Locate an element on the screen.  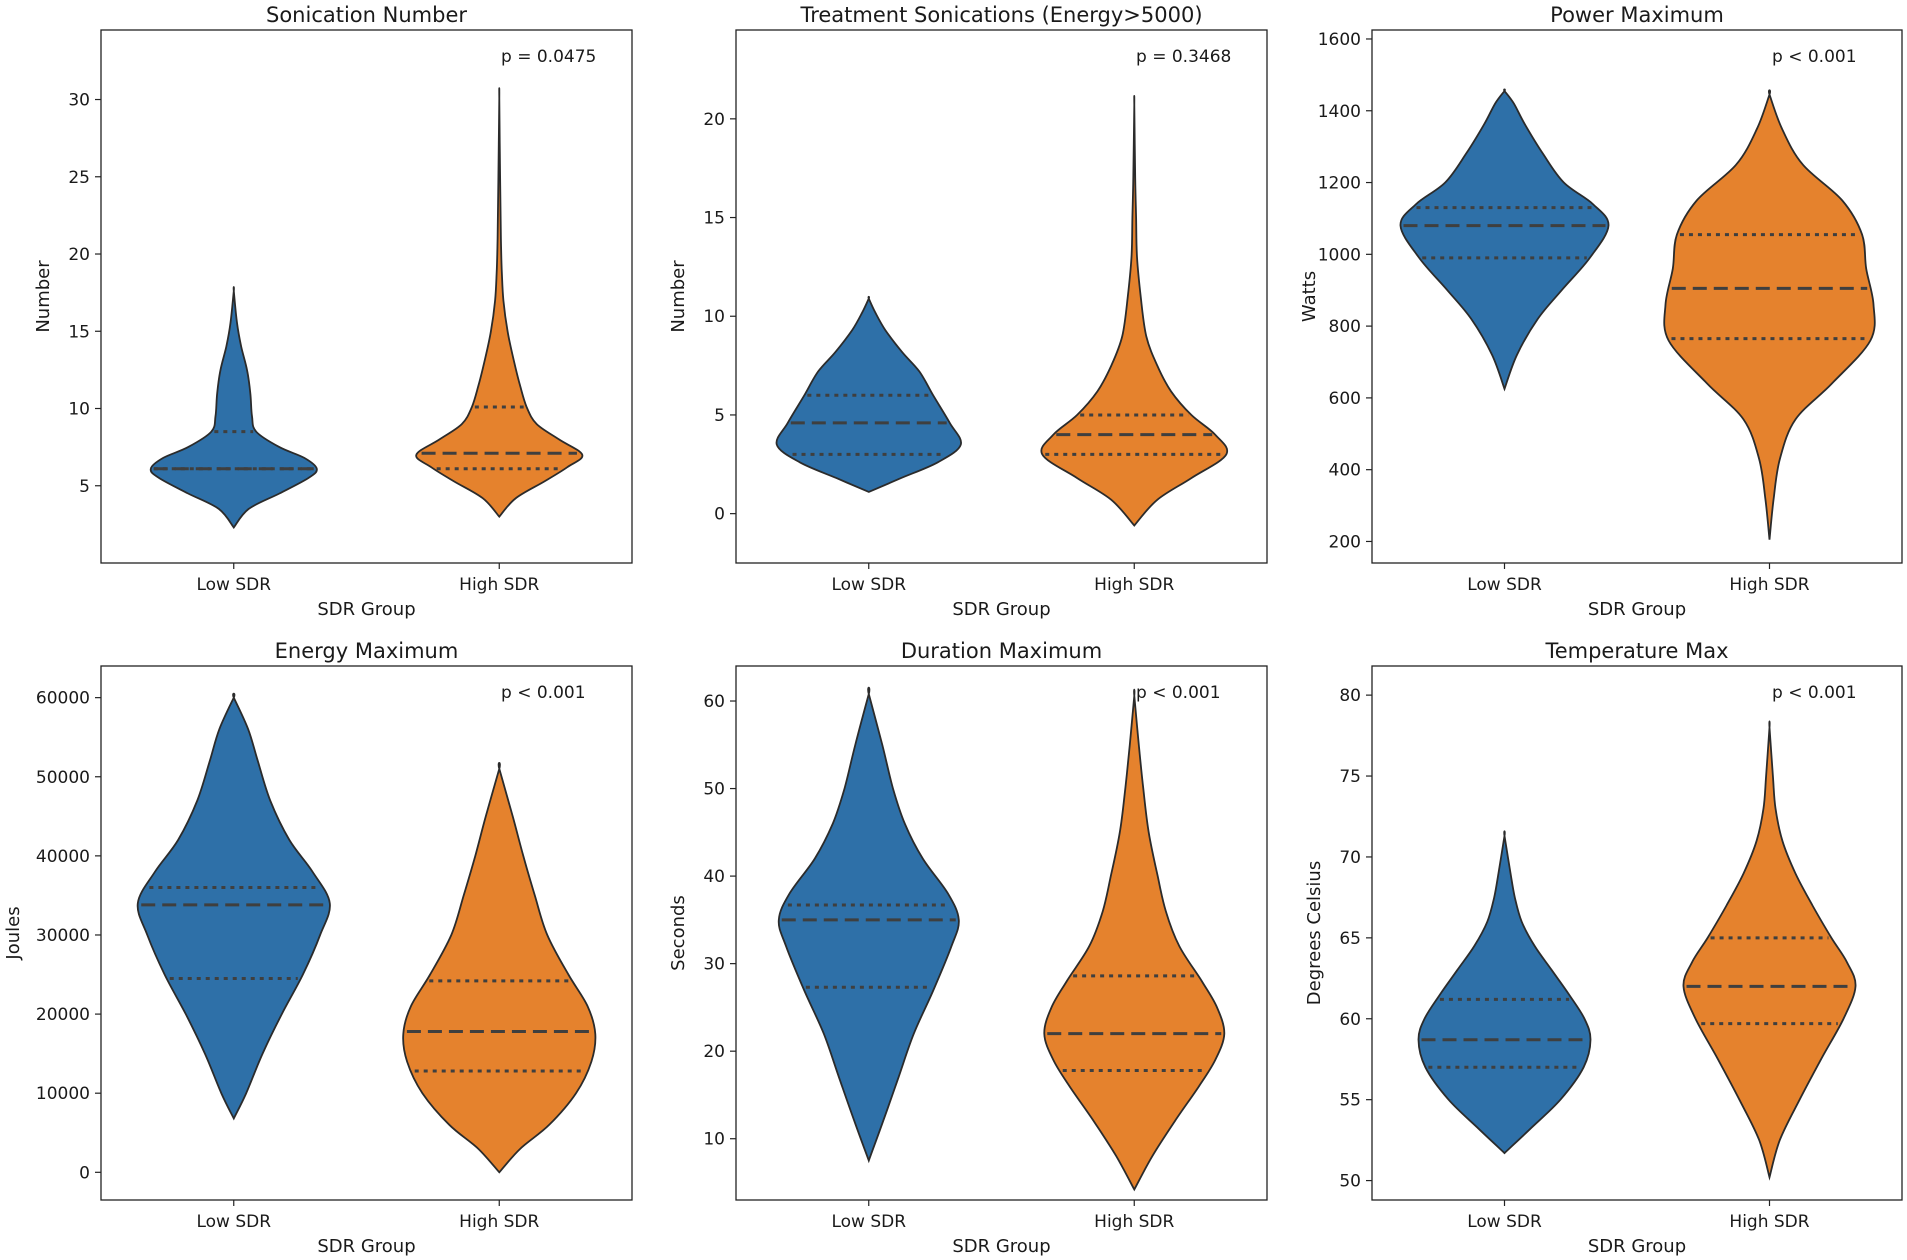
chart-title: Power Maximum is located at coordinates (1637, 15).